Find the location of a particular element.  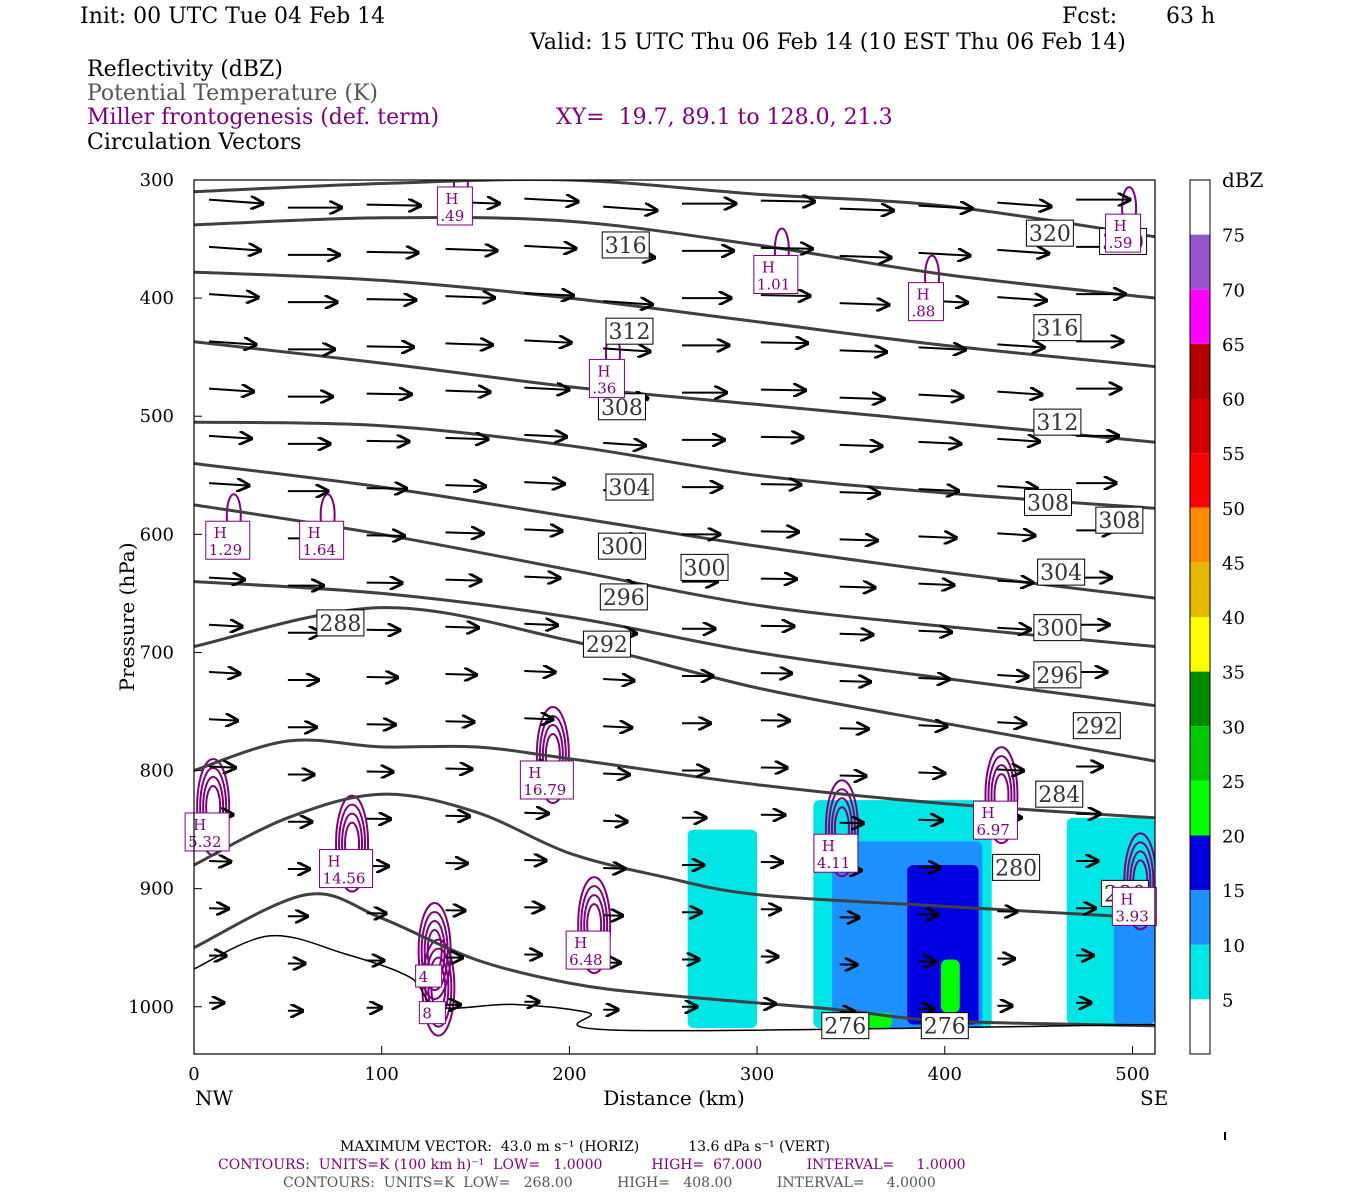

x-end-right: SE is located at coordinates (1154, 1098).